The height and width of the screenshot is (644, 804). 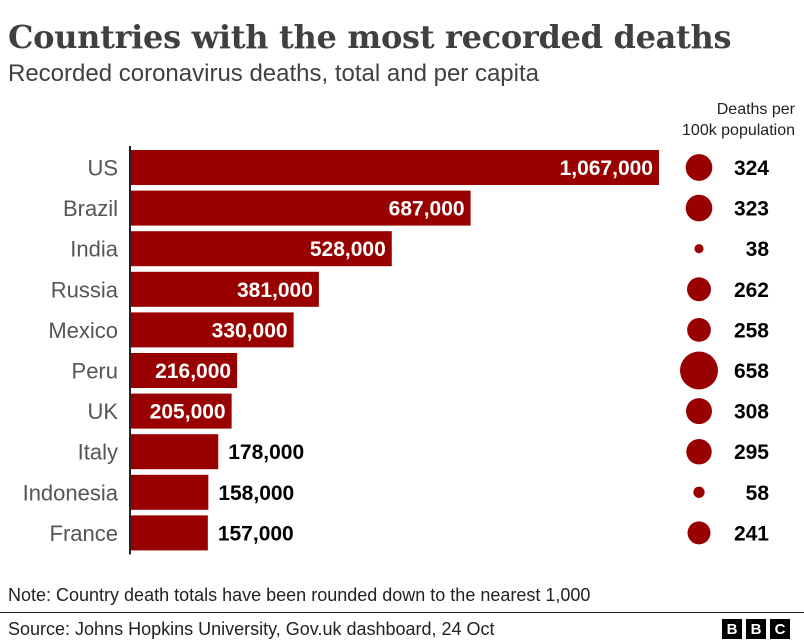 I want to click on category-label: Russia, so click(x=85, y=289).